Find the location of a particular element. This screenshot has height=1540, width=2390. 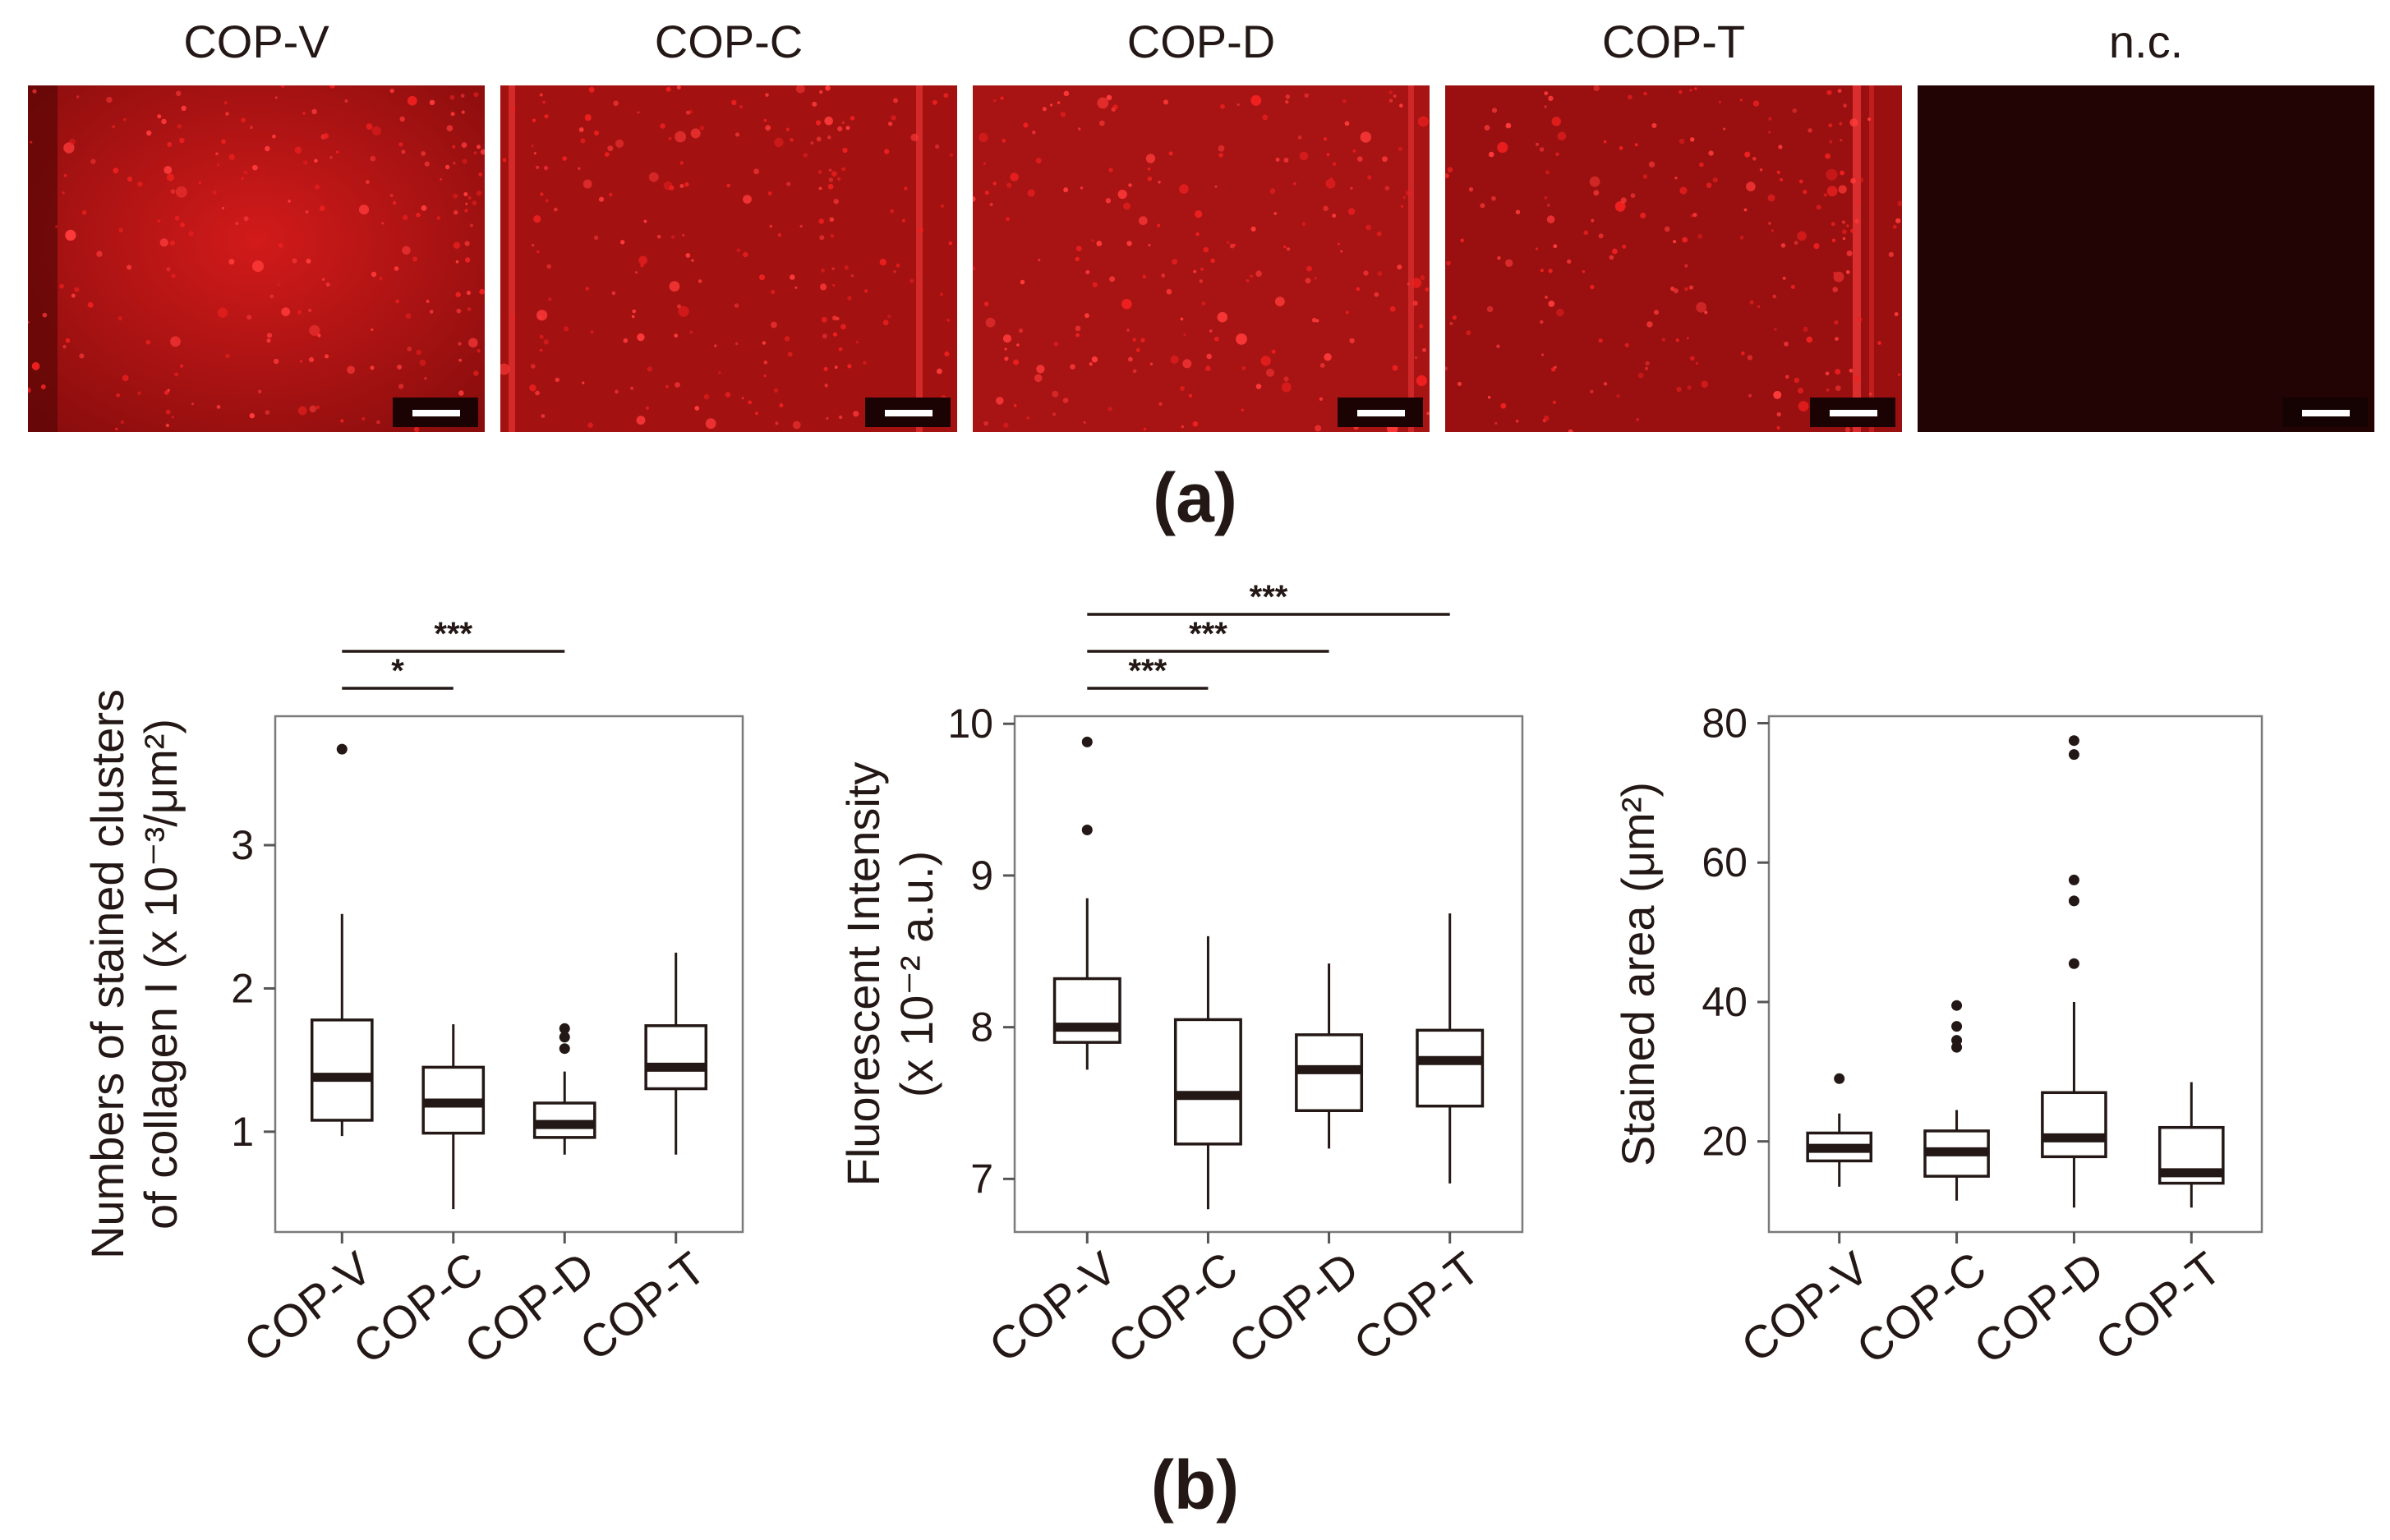

x-tick-label: COP-D is located at coordinates (1293, 1308).